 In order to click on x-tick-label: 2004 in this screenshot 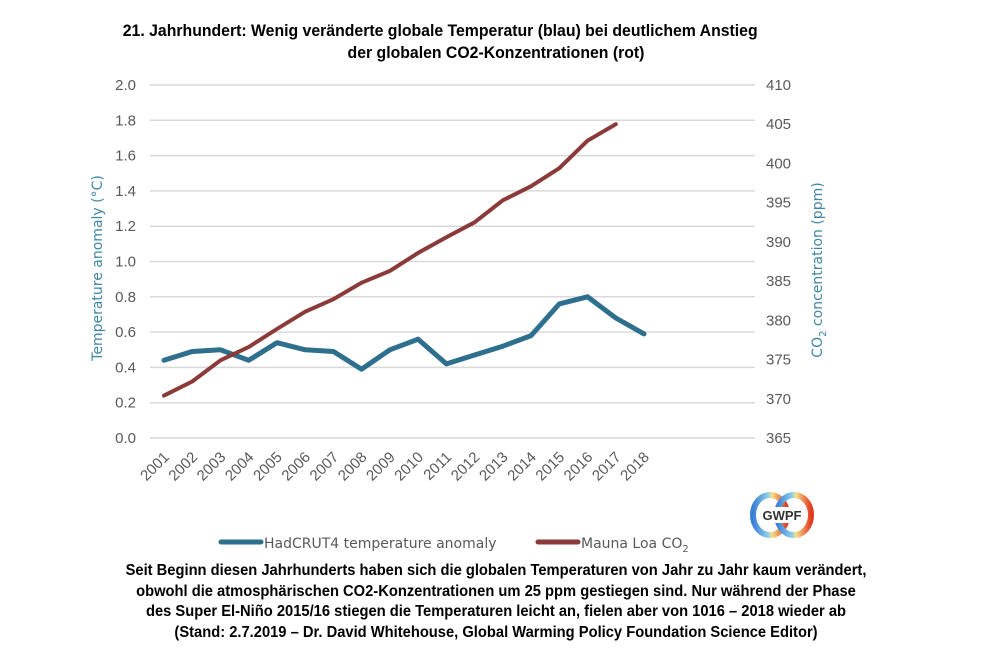, I will do `click(240, 467)`.